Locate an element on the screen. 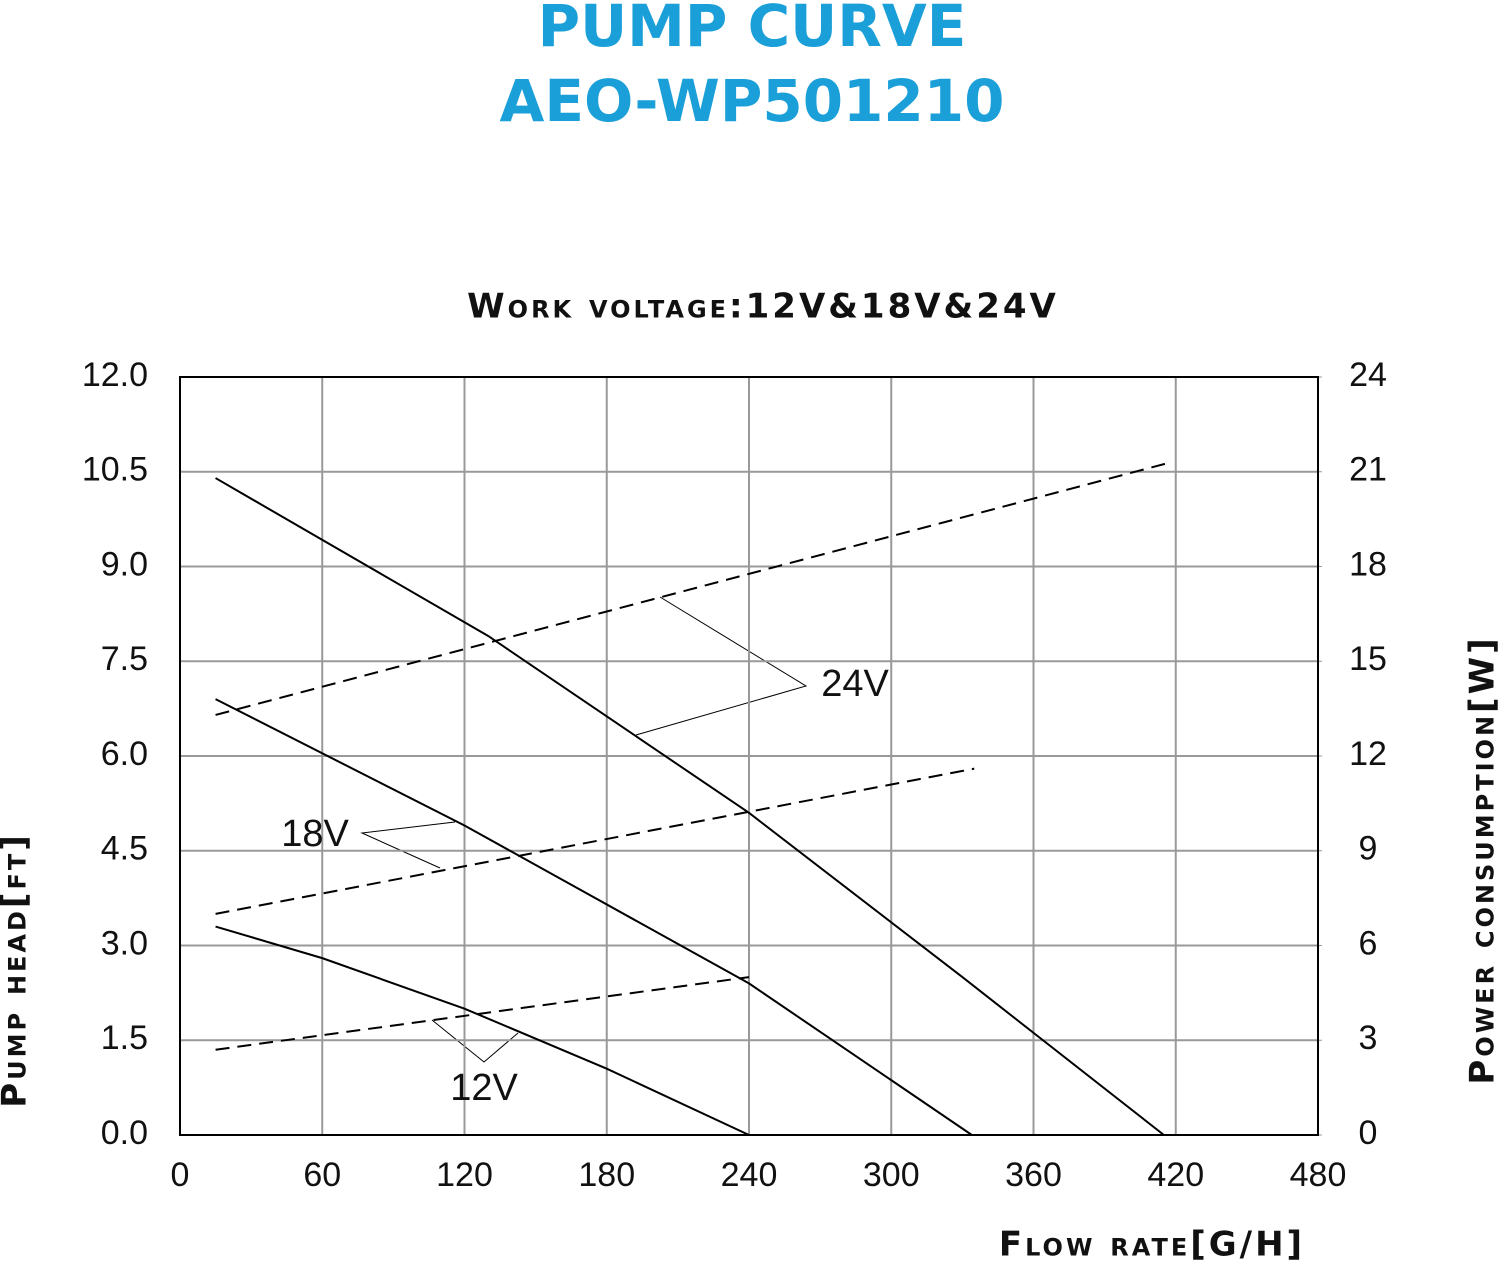 Image resolution: width=1500 pixels, height=1269 pixels. x-tick-label: 60 is located at coordinates (322, 1175).